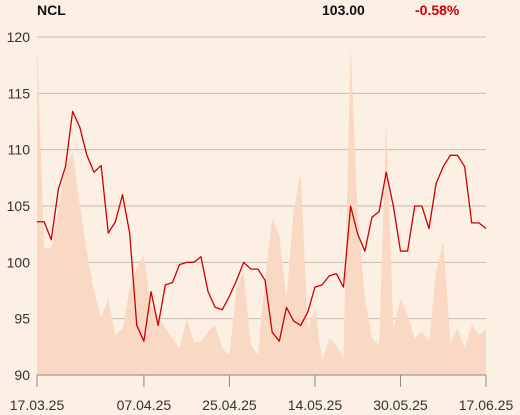  What do you see at coordinates (22, 375) in the screenshot?
I see `y-tick-label: 90` at bounding box center [22, 375].